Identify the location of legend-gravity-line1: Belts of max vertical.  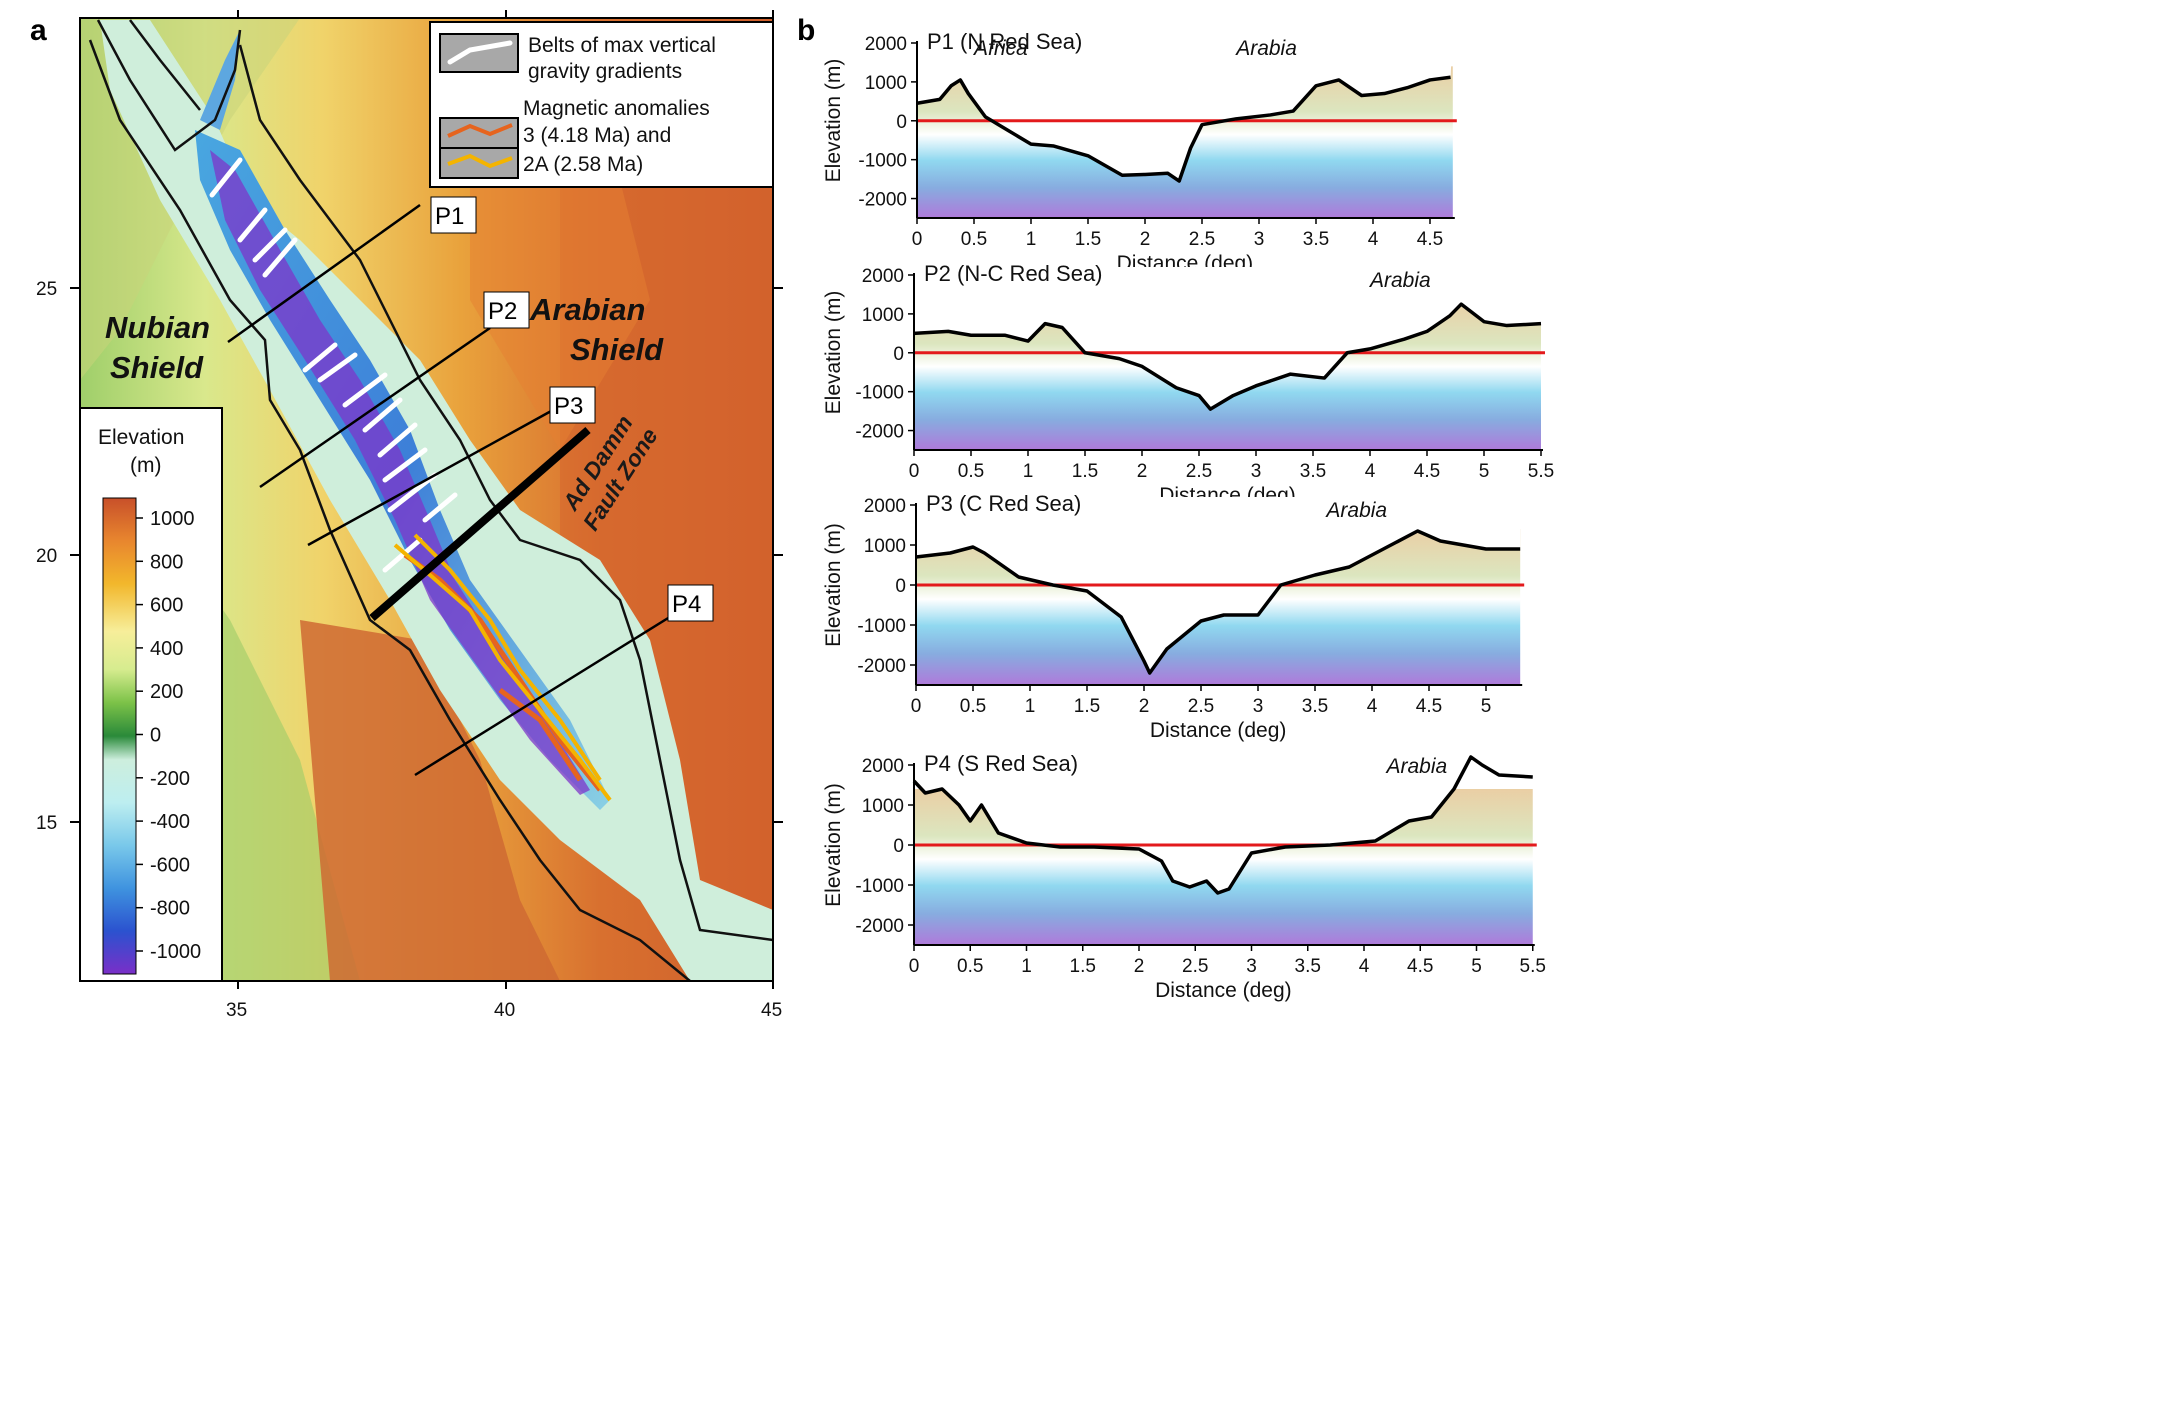
(622, 45).